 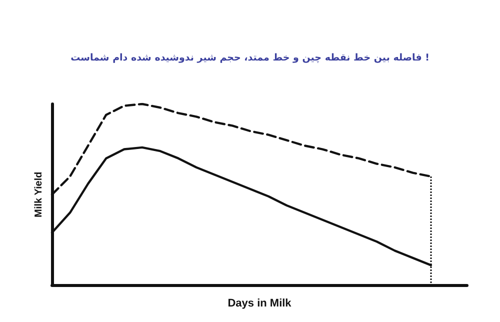 I want to click on y-axis-title: Milk Yield, so click(x=39, y=195).